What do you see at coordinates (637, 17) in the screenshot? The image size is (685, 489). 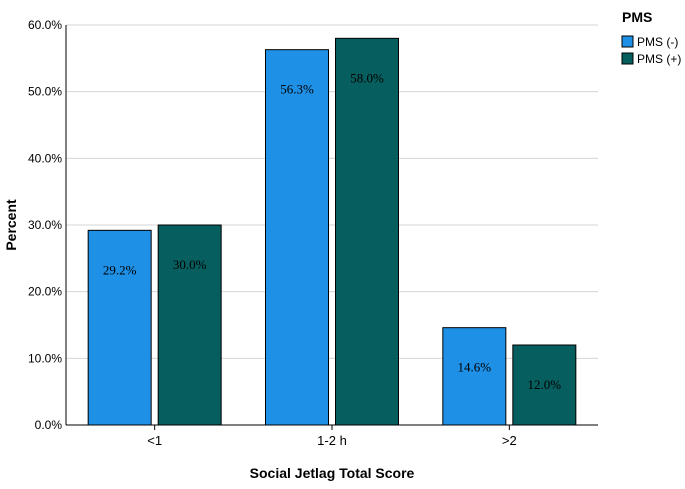 I see `legend-title: PMS` at bounding box center [637, 17].